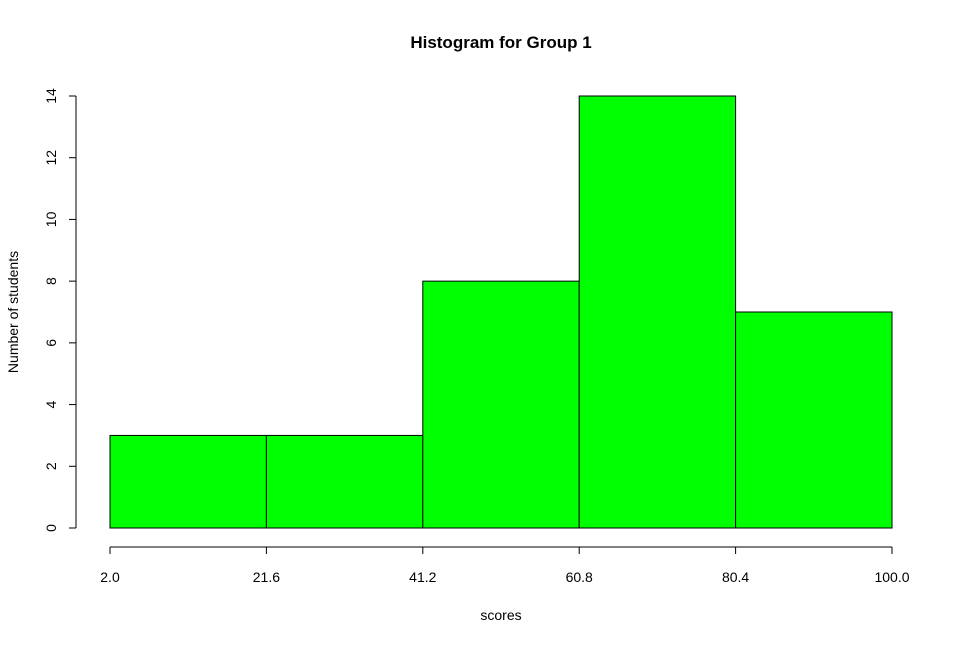 The width and height of the screenshot is (964, 649). What do you see at coordinates (51, 343) in the screenshot?
I see `y-tick-label: 6` at bounding box center [51, 343].